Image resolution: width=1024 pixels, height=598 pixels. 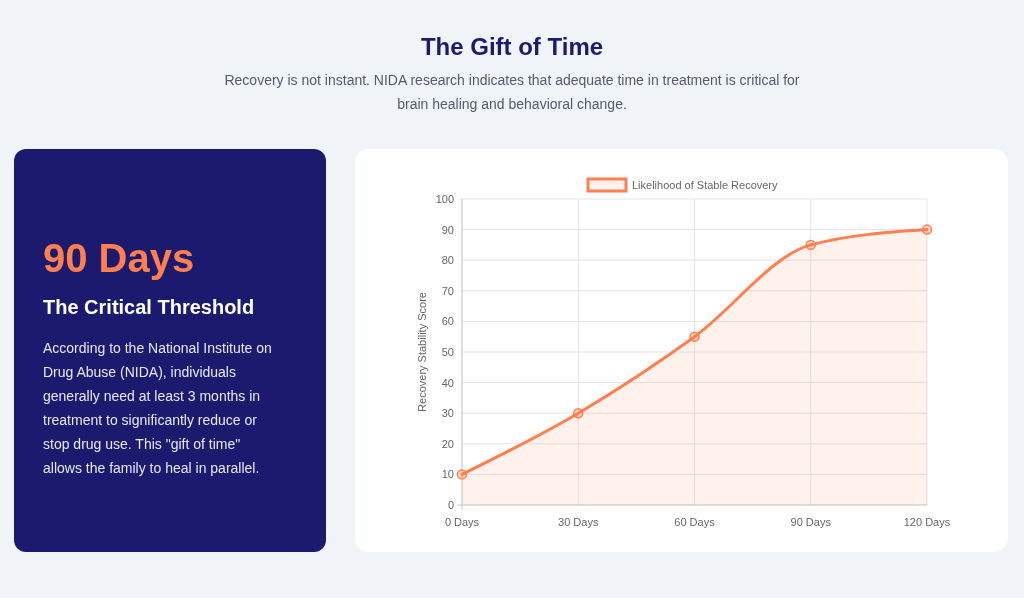 I want to click on chart-title: The Gift of Time, so click(x=512, y=46).